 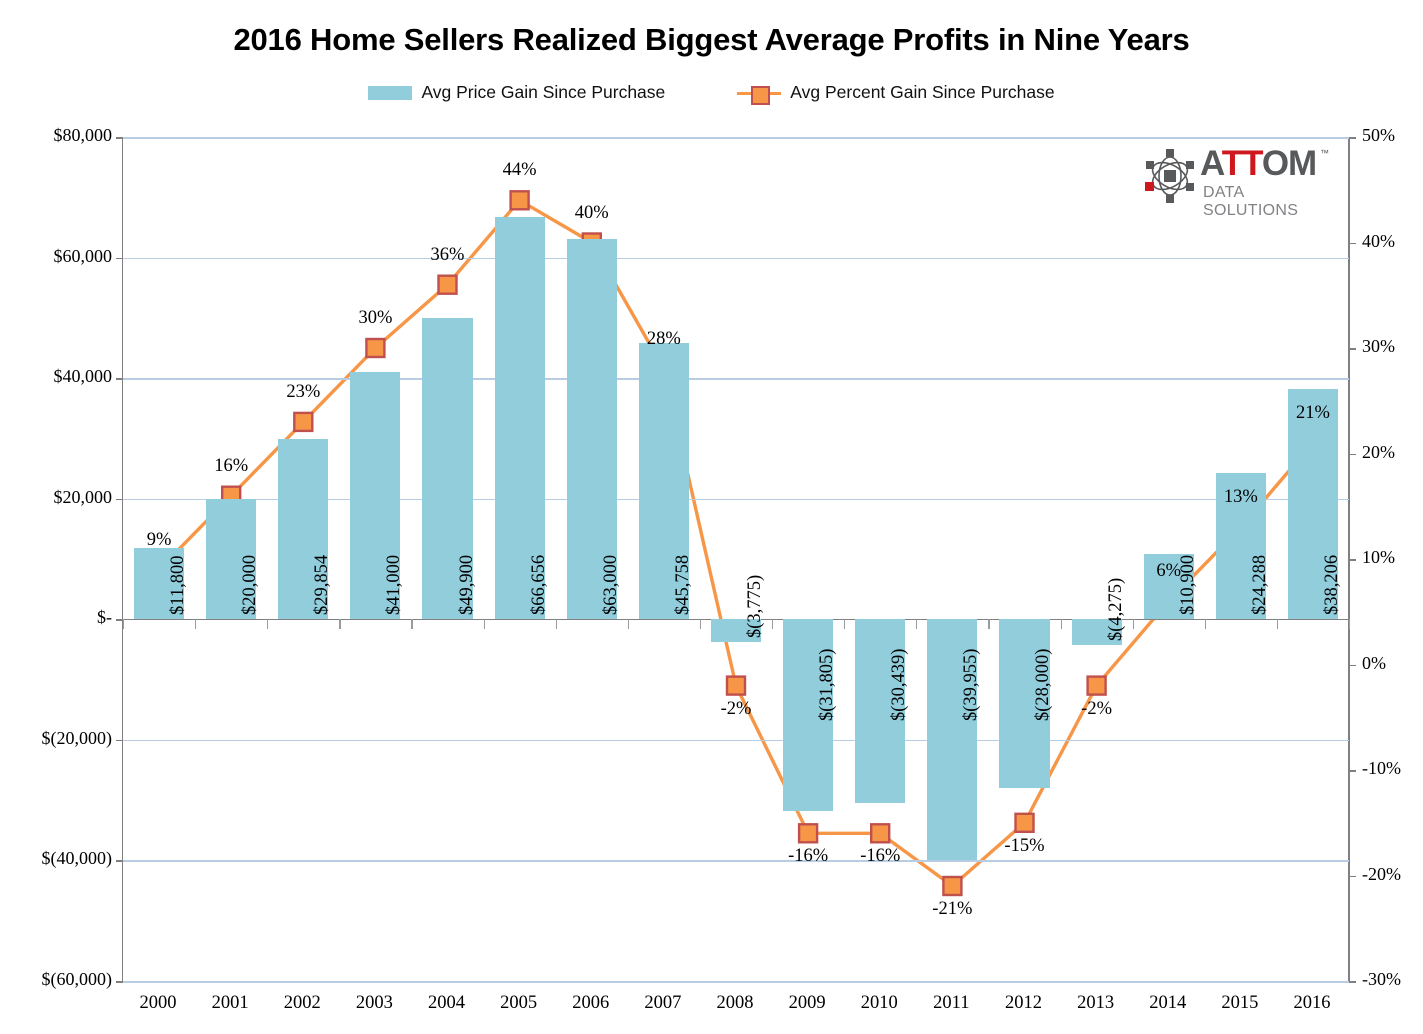 I want to click on left-axis-tick-label: $-, so click(x=104, y=617).